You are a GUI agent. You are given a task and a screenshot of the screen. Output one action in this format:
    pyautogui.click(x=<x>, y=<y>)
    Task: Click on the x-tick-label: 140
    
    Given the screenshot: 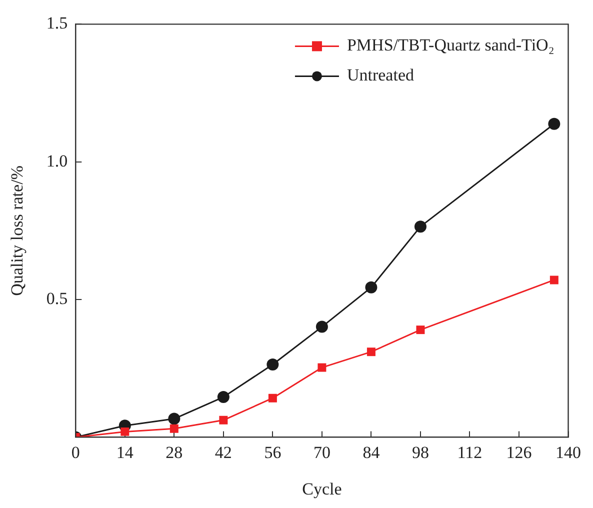 What is the action you would take?
    pyautogui.click(x=568, y=452)
    